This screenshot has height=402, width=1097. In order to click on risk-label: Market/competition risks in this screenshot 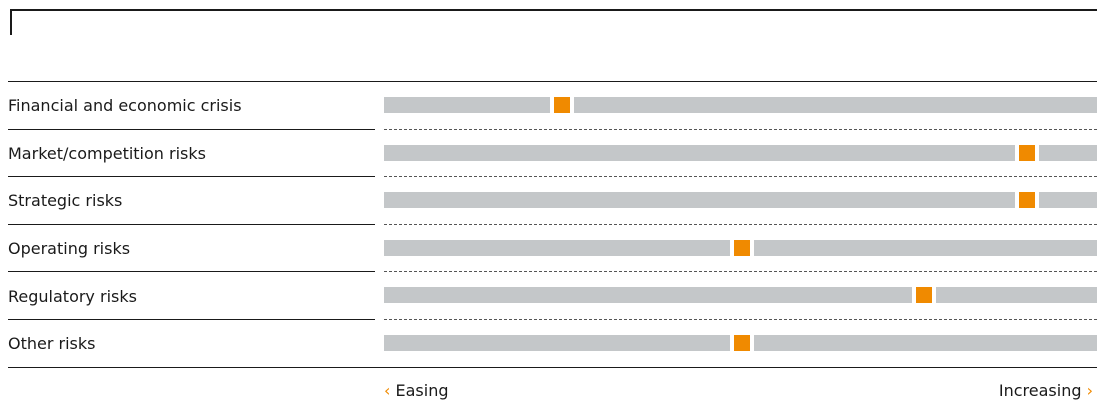, I will do `click(107, 153)`.